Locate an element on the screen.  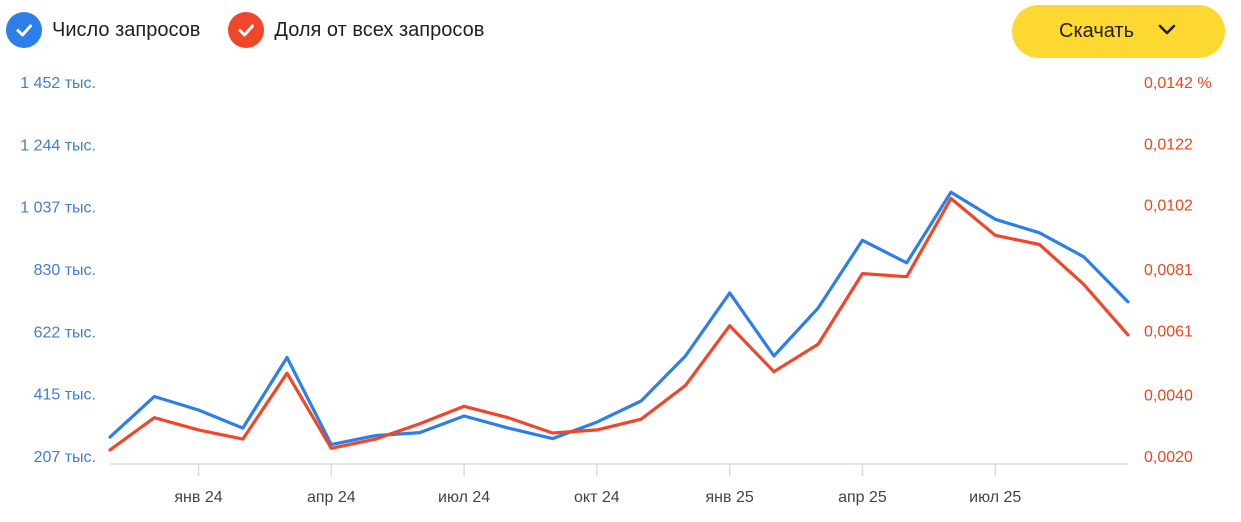
y-right-tick-label: 0,0102 is located at coordinates (1168, 206).